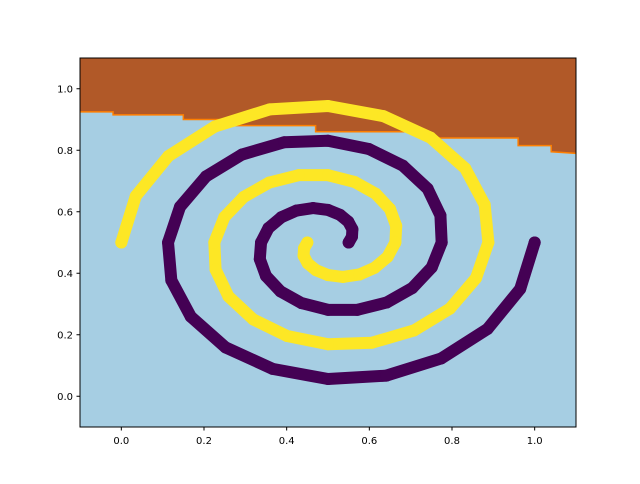  I want to click on x-tick-label: 0.2, so click(204, 441).